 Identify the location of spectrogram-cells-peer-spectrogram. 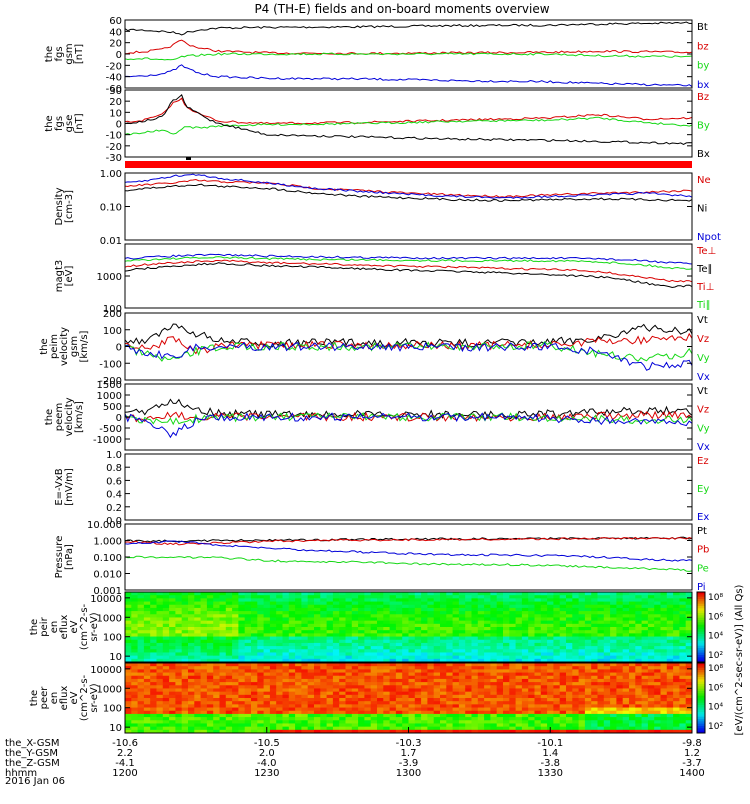
(409, 698).